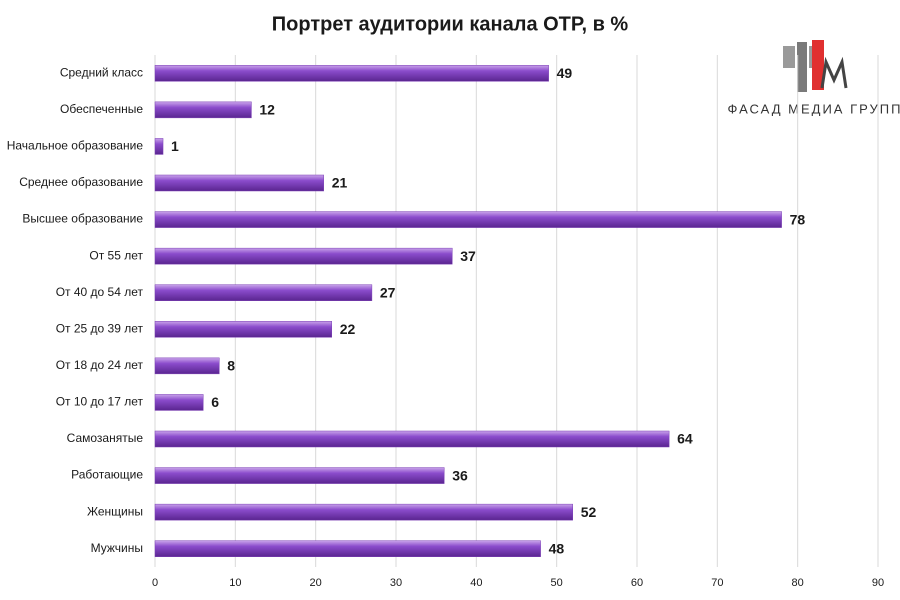 The height and width of the screenshot is (600, 900). What do you see at coordinates (340, 183) in the screenshot?
I see `value-label: 21` at bounding box center [340, 183].